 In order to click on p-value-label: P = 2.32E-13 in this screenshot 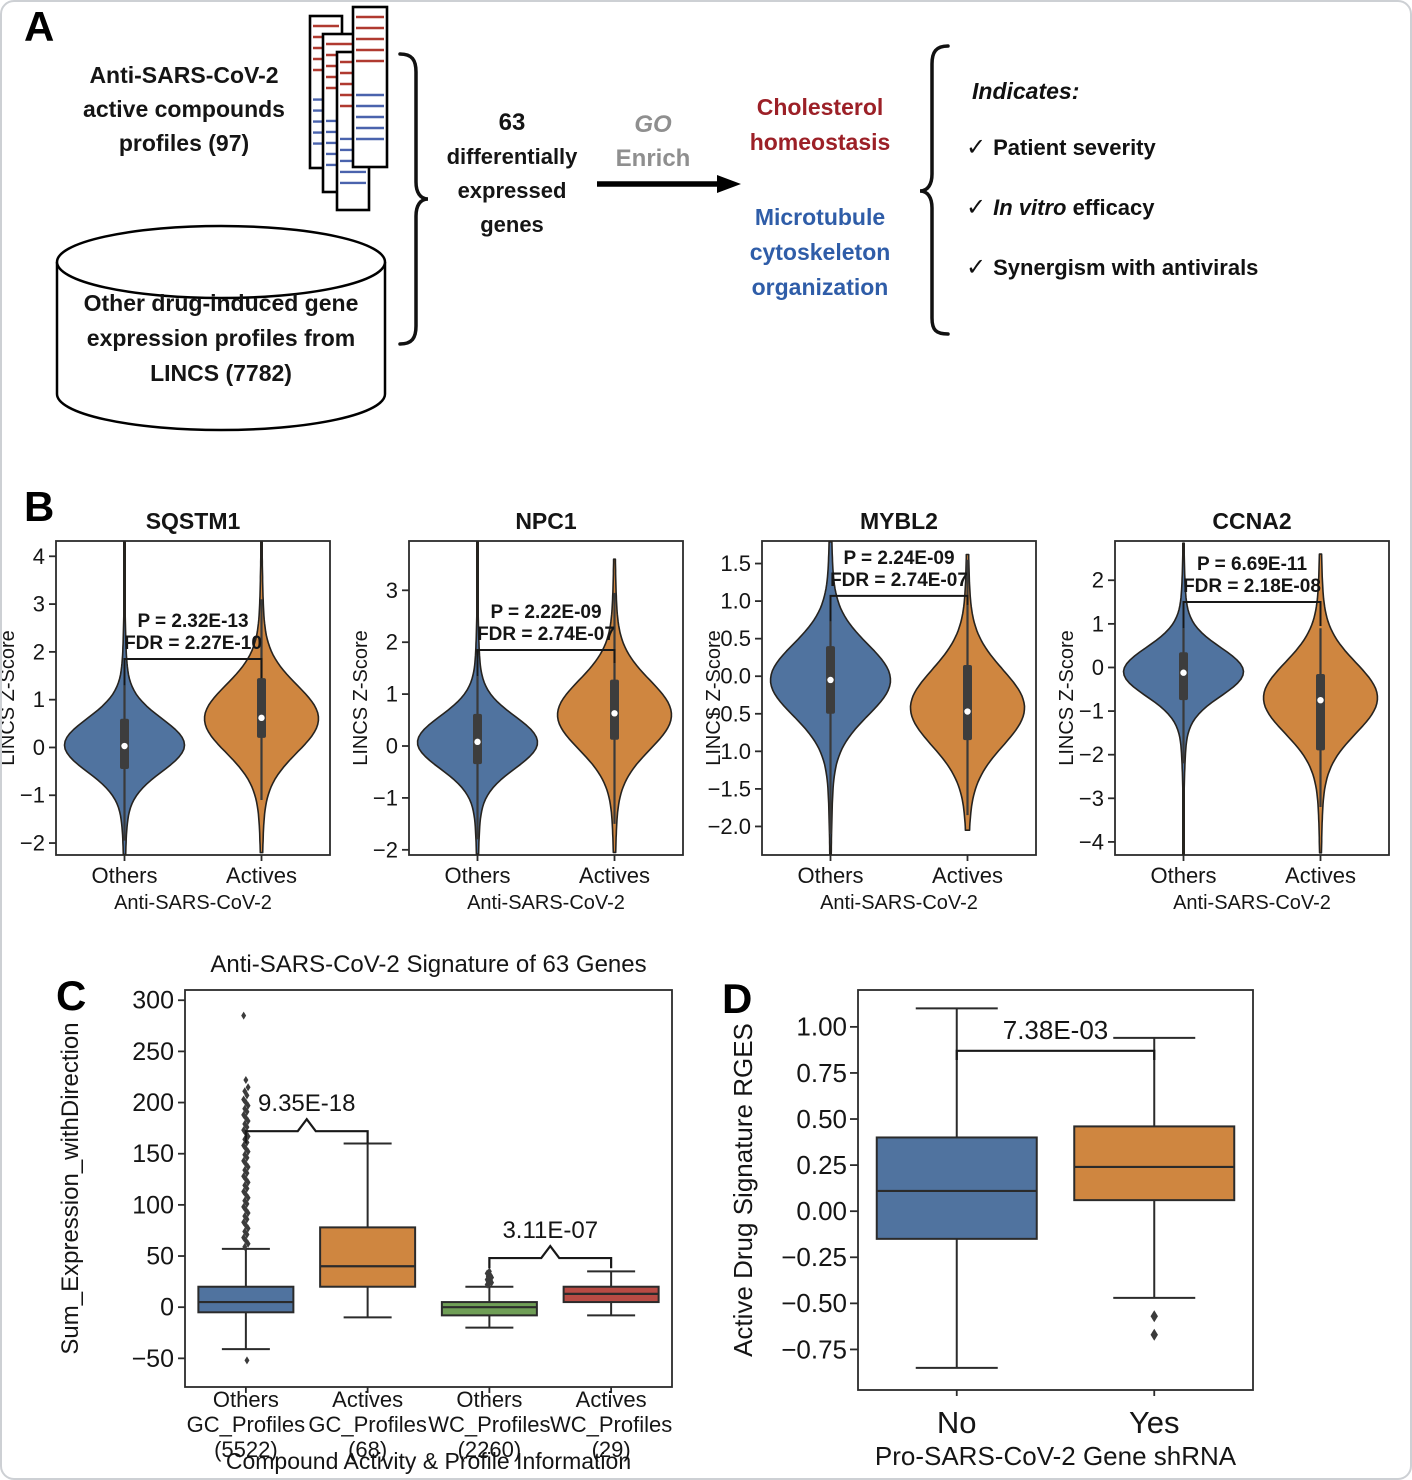, I will do `click(192, 621)`.